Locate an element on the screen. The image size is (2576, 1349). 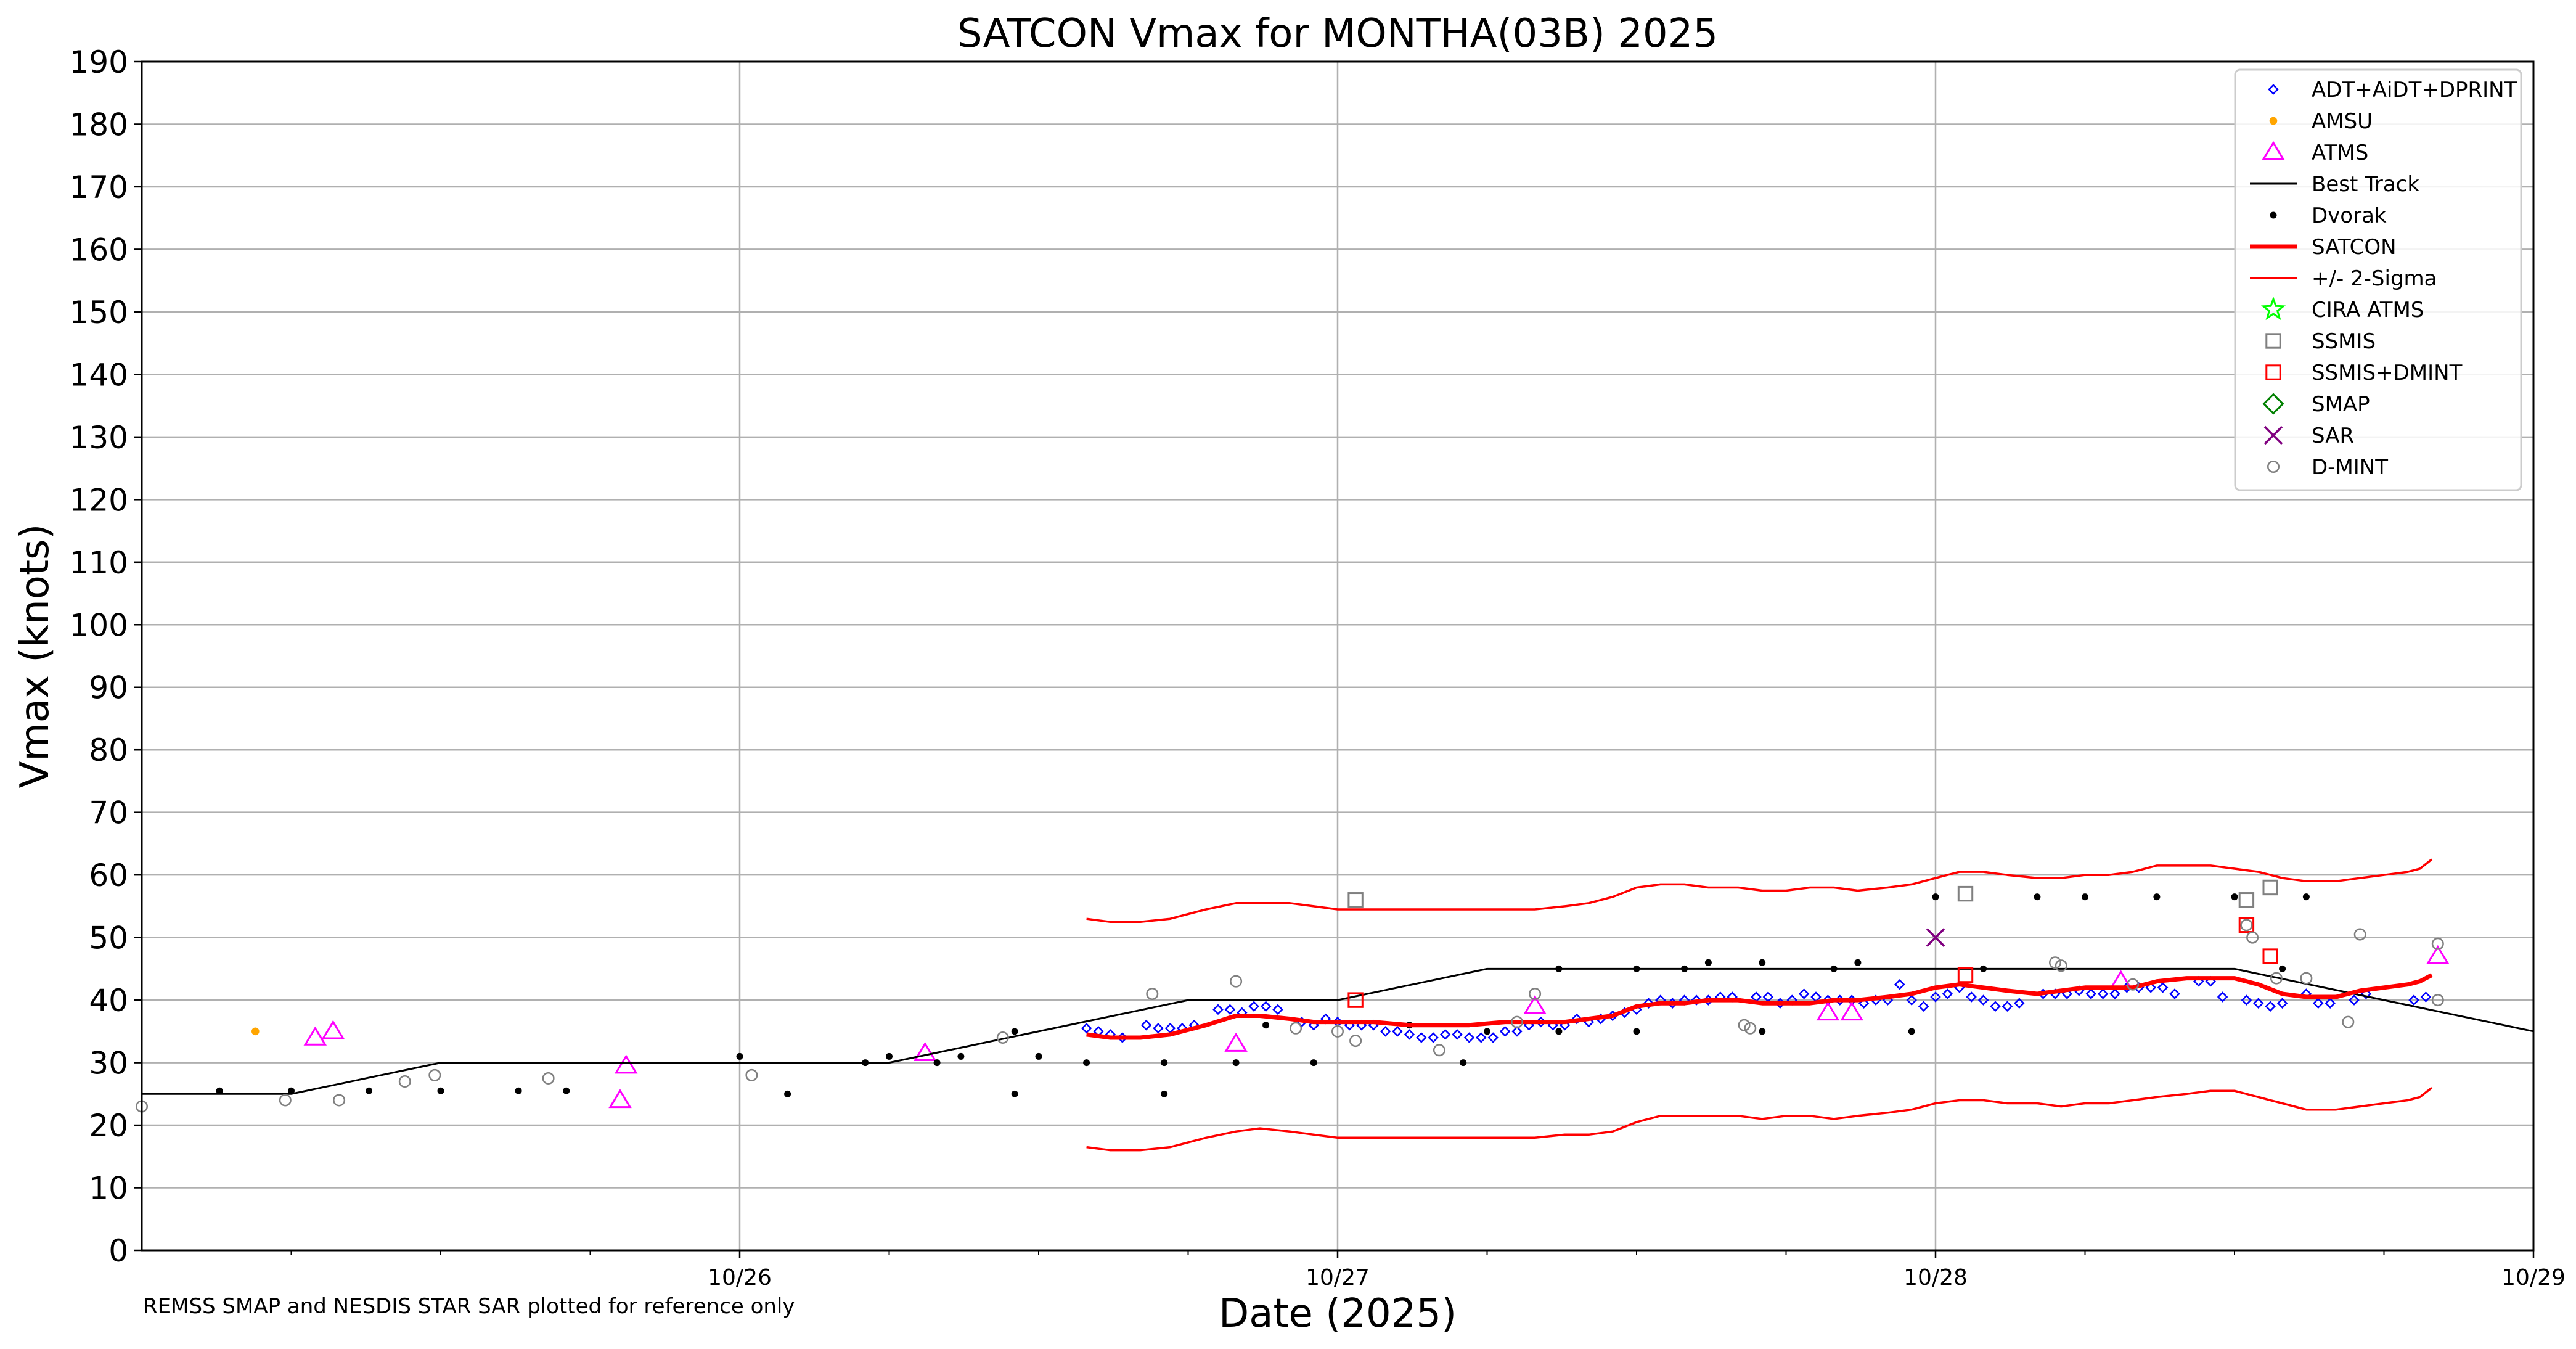
legend-item-sar: SAR is located at coordinates (2308, 436).